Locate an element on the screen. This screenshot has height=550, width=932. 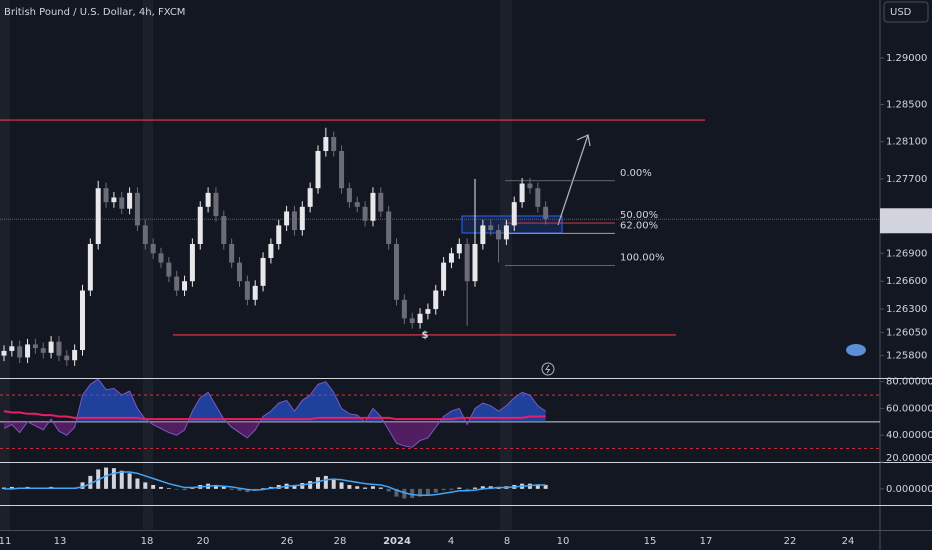
session-band is located at coordinates (148, 265).